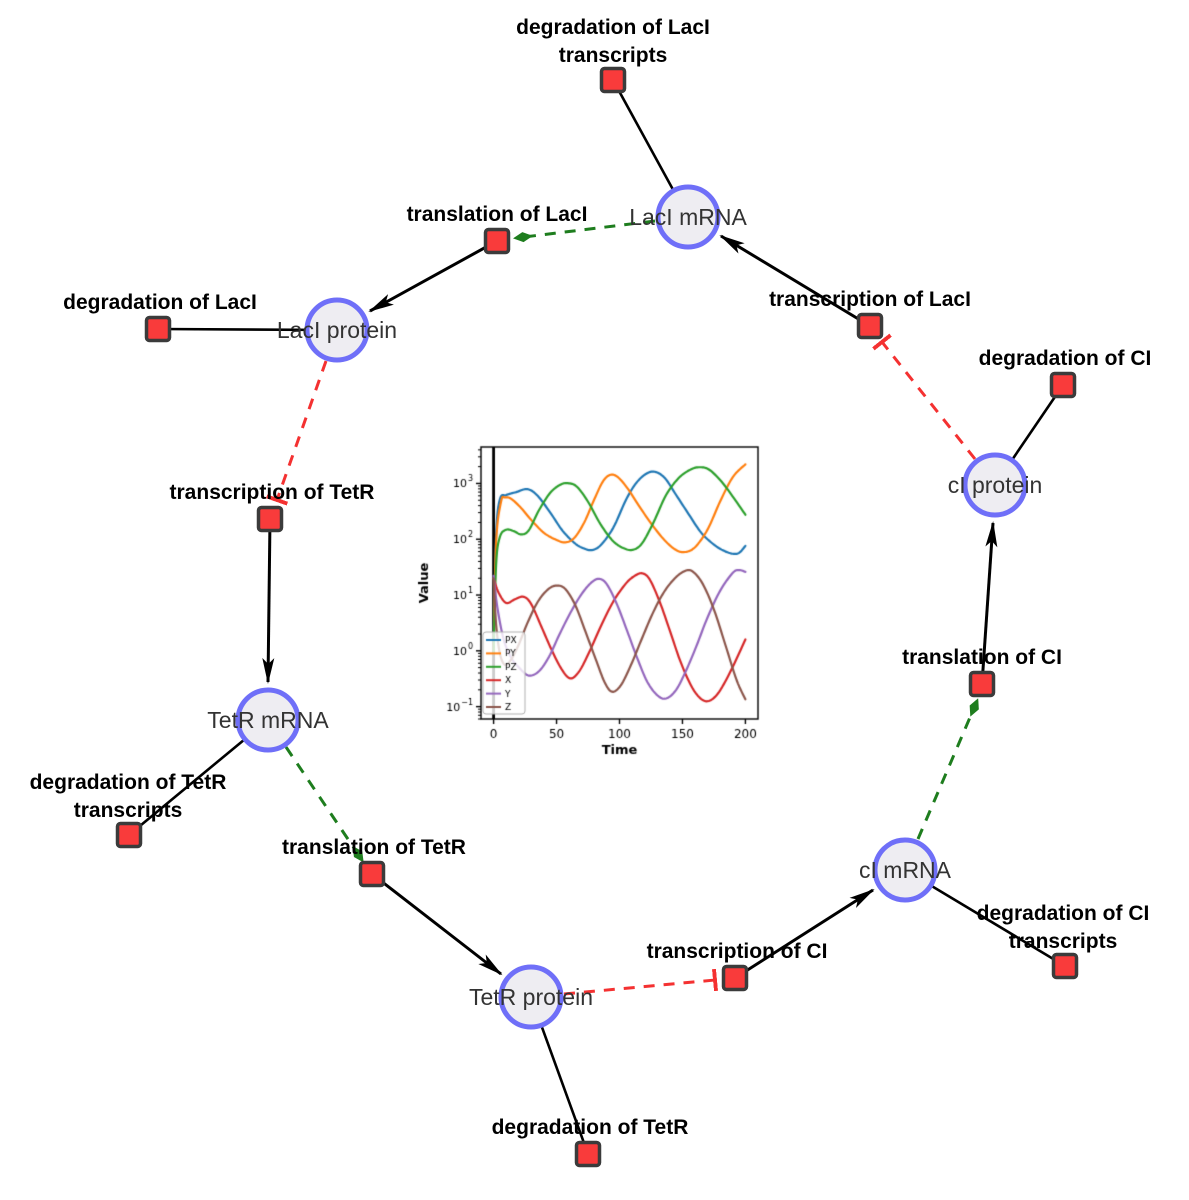 The image size is (1189, 1200). Describe the element at coordinates (129, 835) in the screenshot. I see `reaction-node-deg-tetr-transcripts` at that location.